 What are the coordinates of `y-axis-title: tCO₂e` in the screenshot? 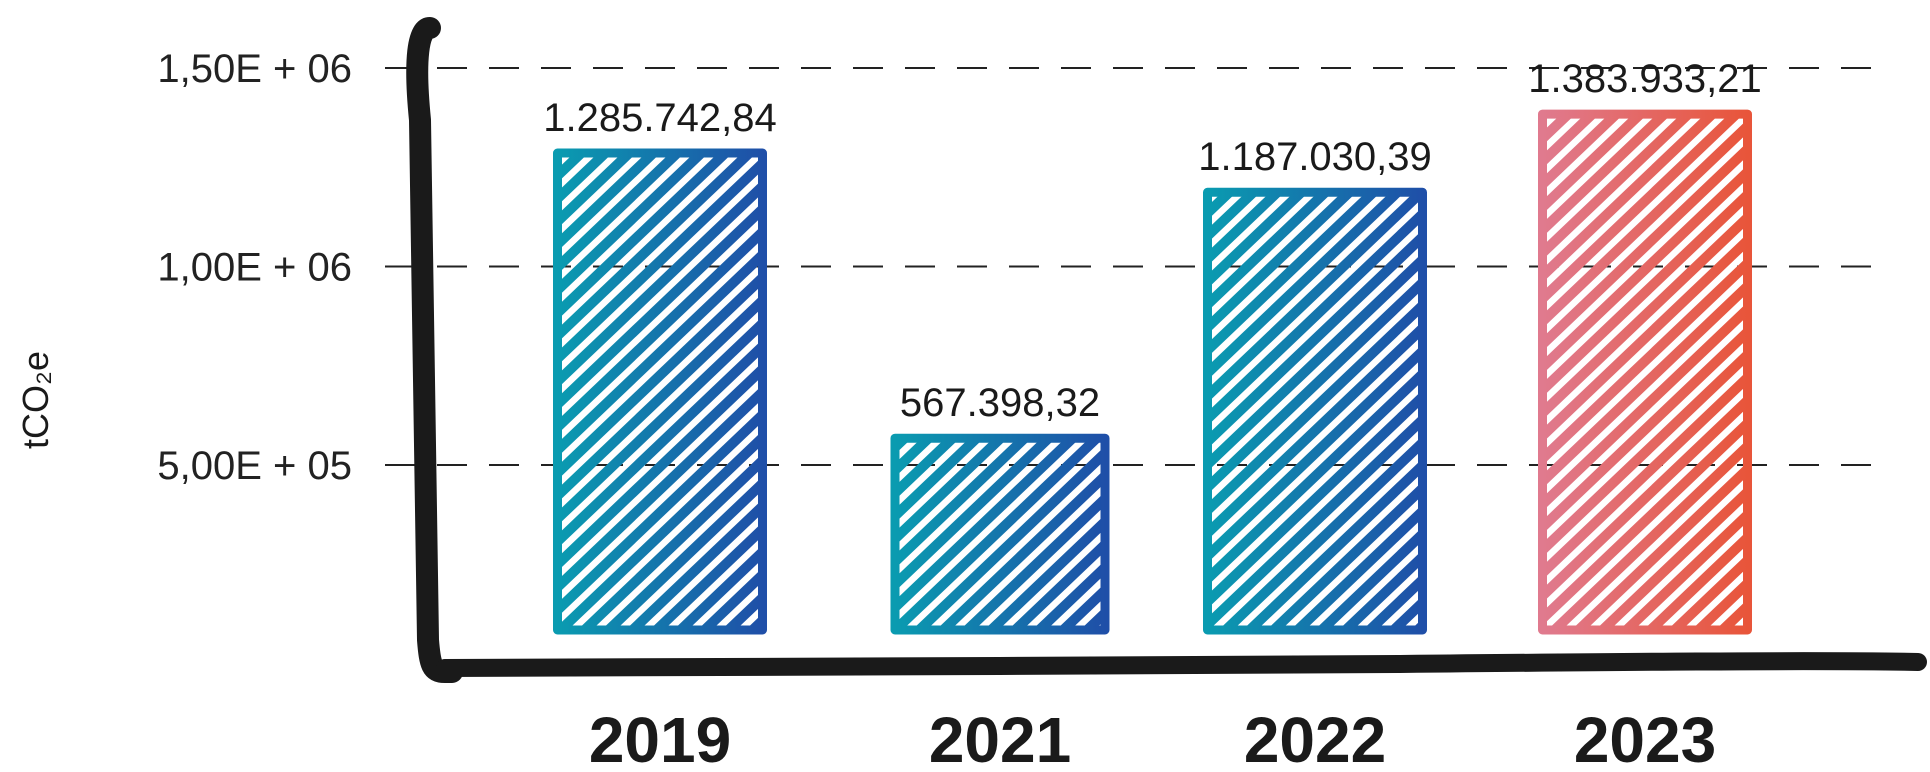 It's located at (35, 400).